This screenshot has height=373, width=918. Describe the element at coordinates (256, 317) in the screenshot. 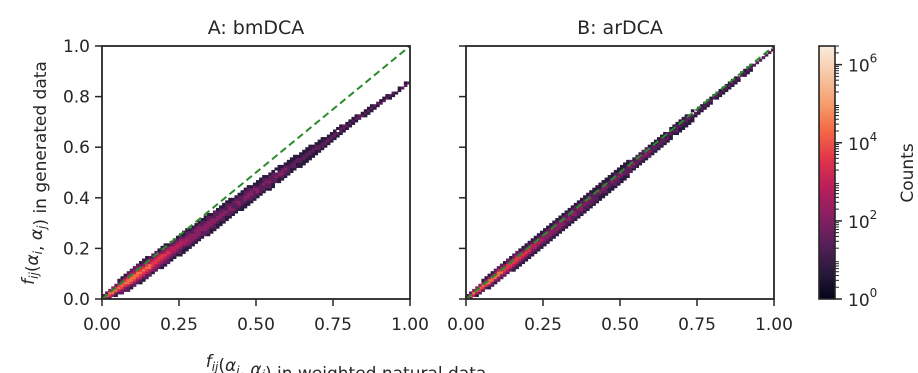

I see `x-ticks-a: 0.00 0.25 0.50 0.75 1.00` at that location.